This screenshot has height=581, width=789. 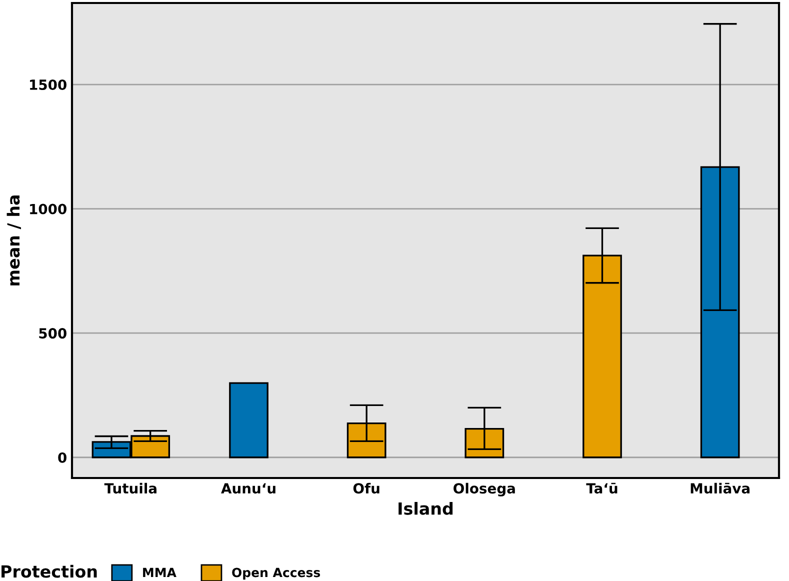 I want to click on x-tick-label: Ofu, so click(x=366, y=488).